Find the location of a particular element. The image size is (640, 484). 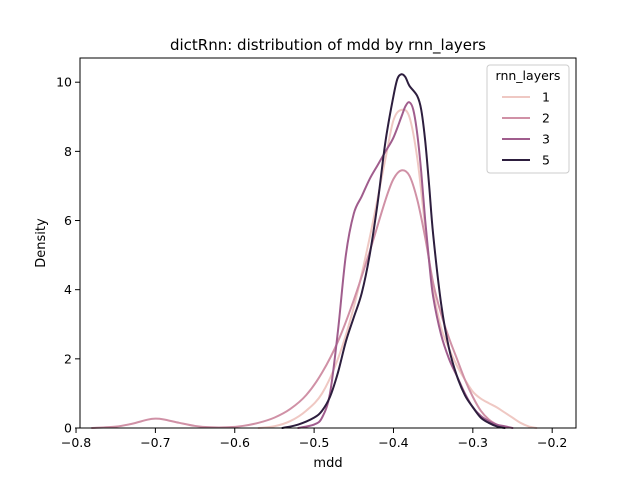

x-tick-label: −0.4 is located at coordinates (393, 442).